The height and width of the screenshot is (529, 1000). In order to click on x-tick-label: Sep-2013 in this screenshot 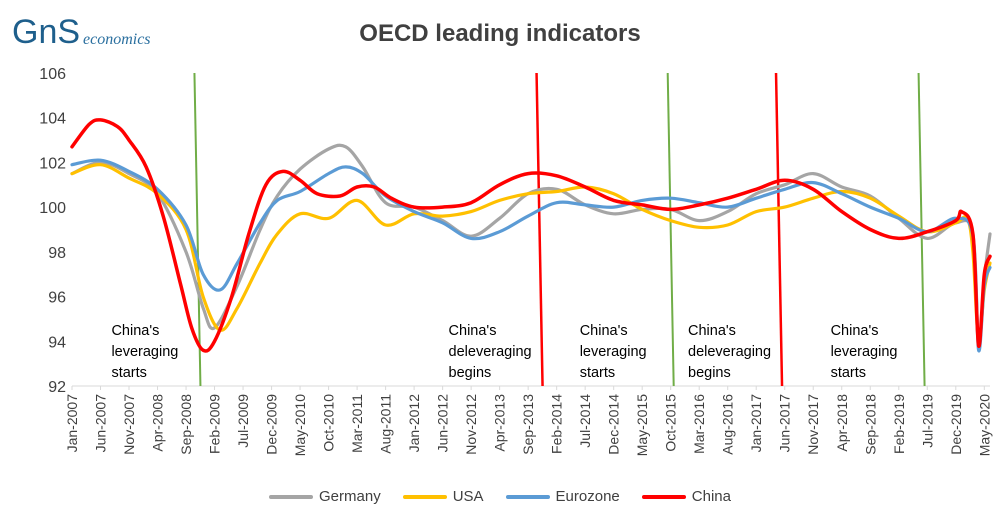, I will do `click(528, 424)`.